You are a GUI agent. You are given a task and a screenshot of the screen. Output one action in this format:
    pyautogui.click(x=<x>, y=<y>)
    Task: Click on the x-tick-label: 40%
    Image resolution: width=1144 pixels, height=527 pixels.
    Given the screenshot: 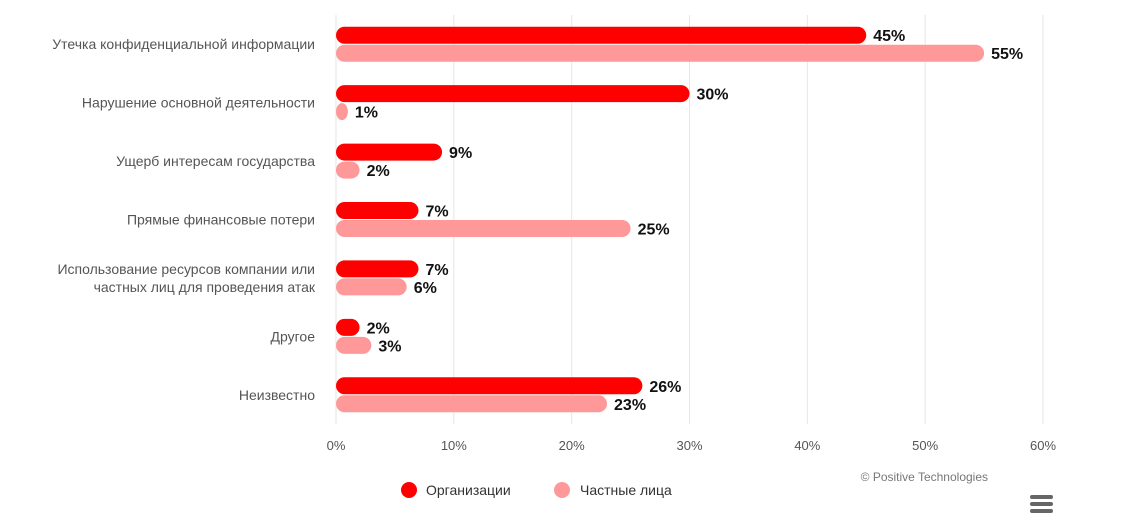 What is the action you would take?
    pyautogui.click(x=807, y=445)
    